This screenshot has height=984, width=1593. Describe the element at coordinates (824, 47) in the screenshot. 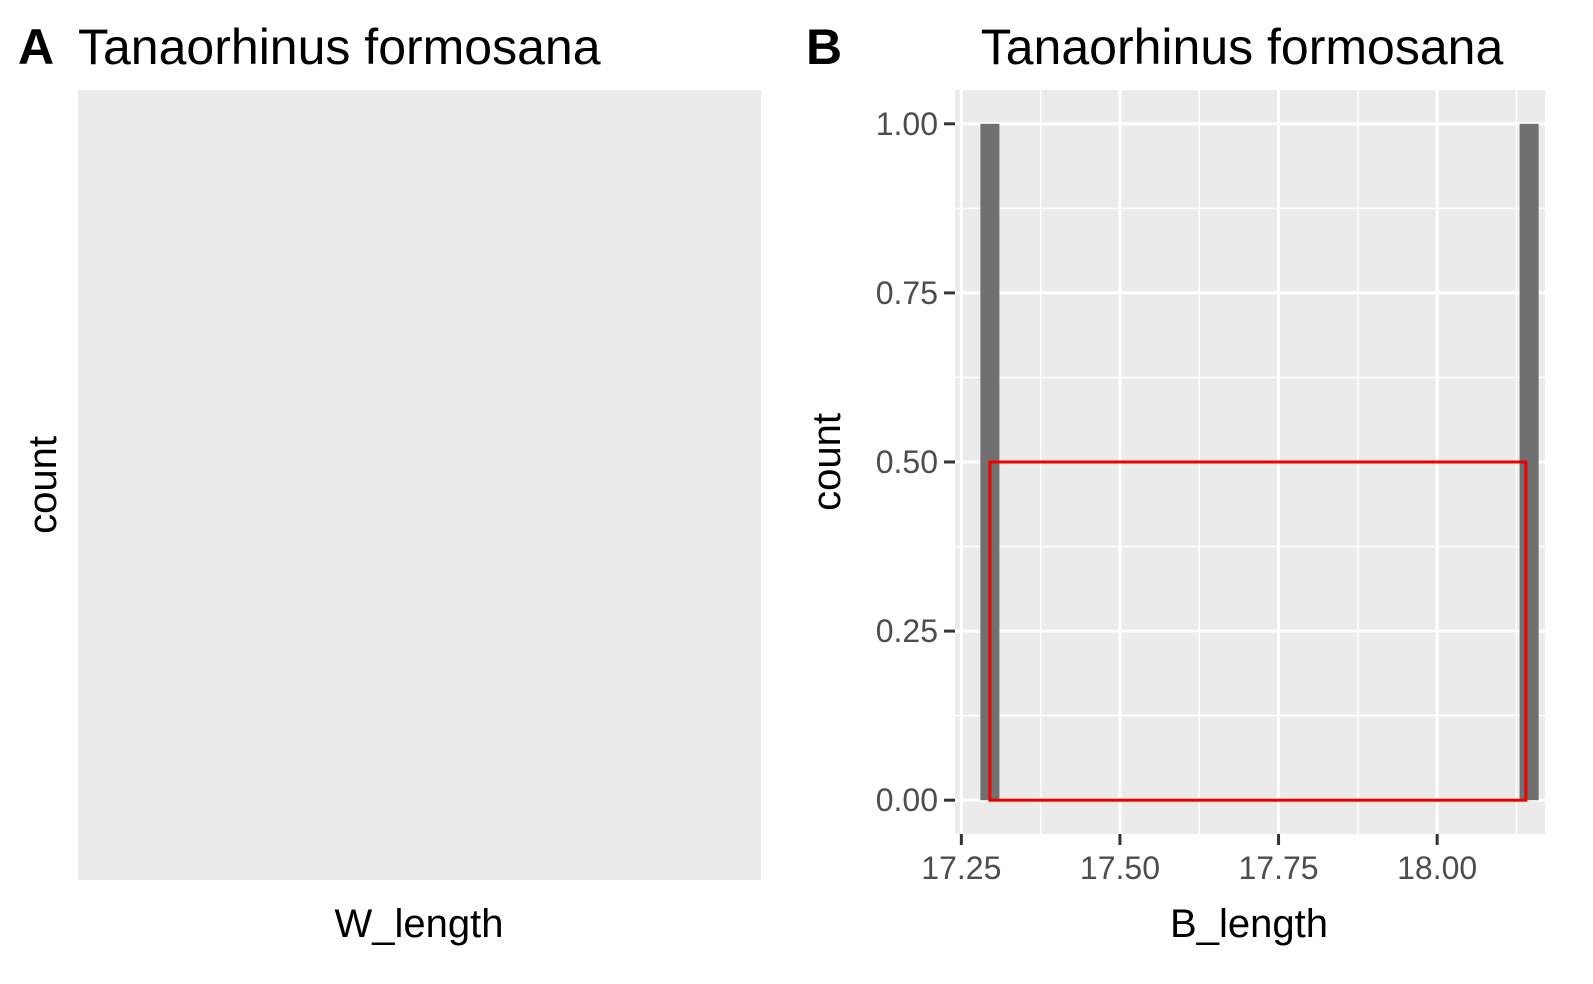

I see `panel-b-tag: B` at that location.